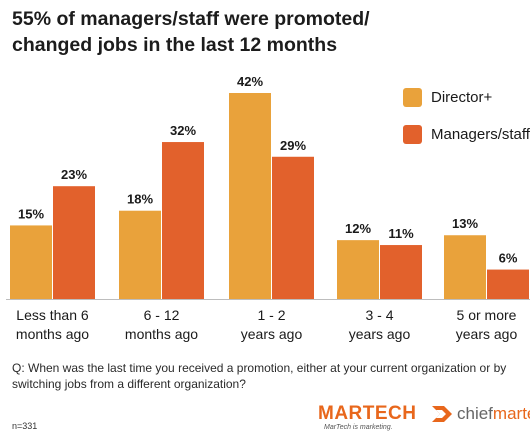 The image size is (530, 442). Describe the element at coordinates (475, 413) in the screenshot. I see `chiefmartec-prefix: chief` at that location.